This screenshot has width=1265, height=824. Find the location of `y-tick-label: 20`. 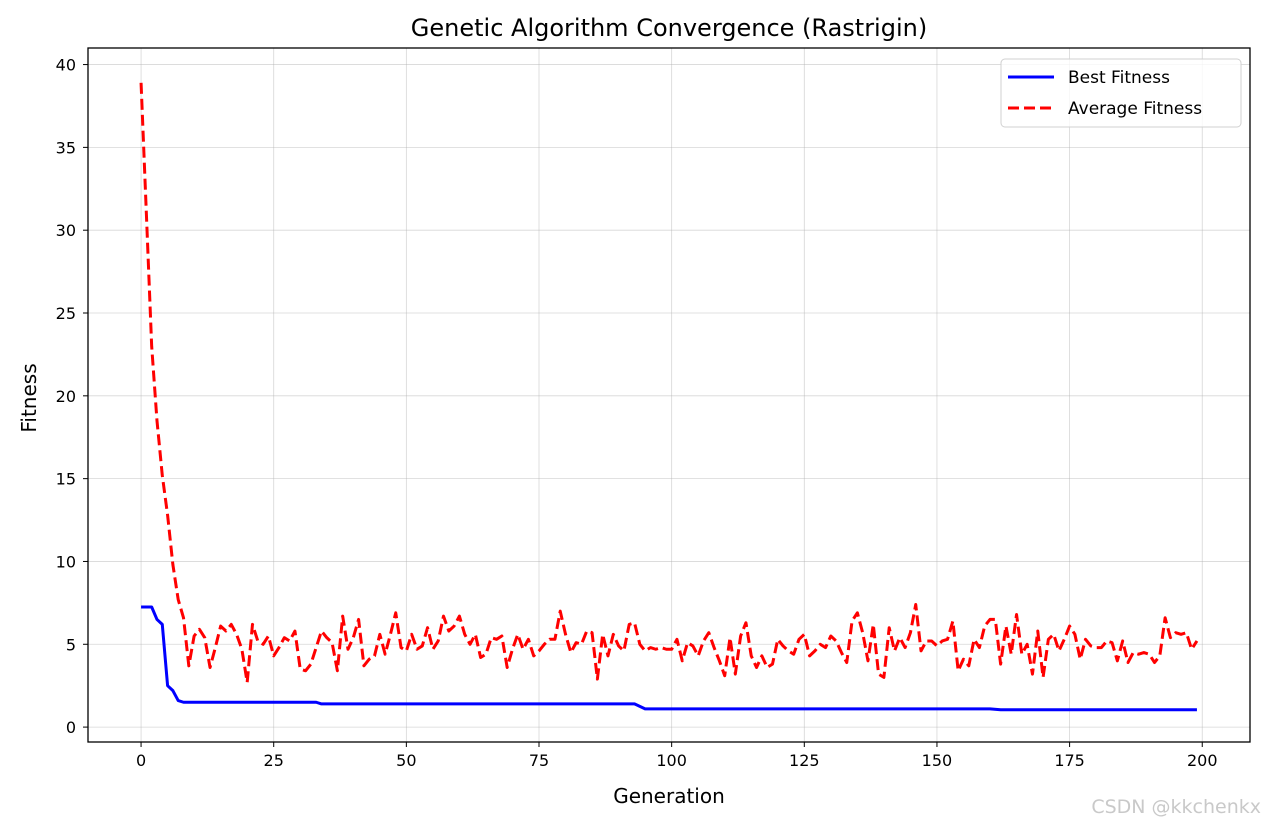

y-tick-label: 20 is located at coordinates (66, 396).